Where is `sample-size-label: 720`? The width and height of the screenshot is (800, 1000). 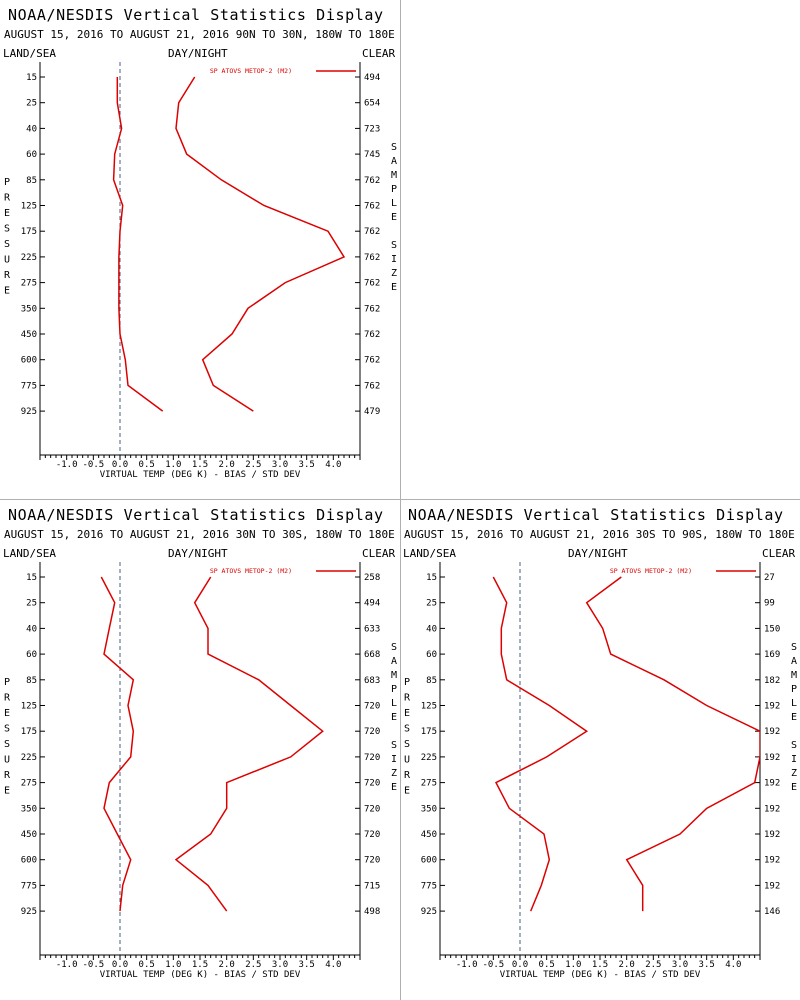
sample-size-label: 720 is located at coordinates (372, 861).